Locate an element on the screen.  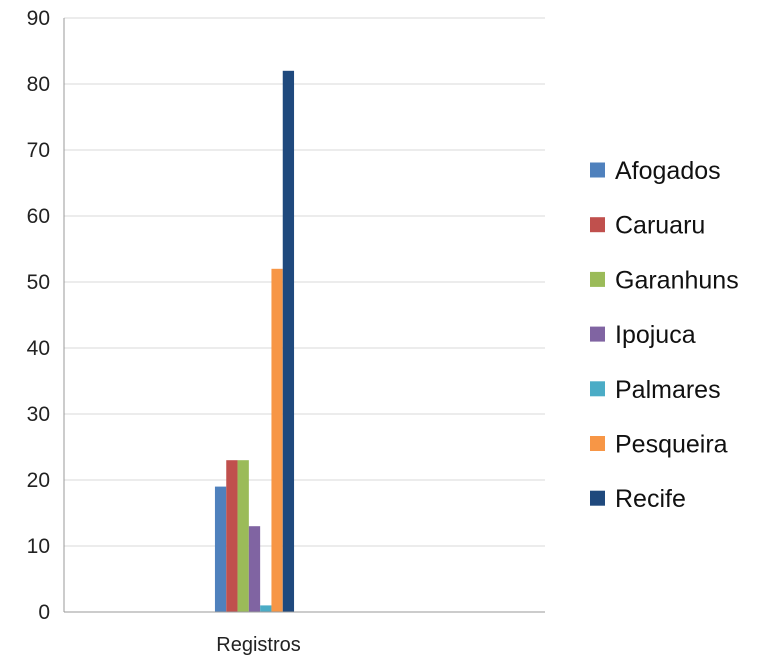
legend-item-palmares: Palmares is located at coordinates (655, 390).